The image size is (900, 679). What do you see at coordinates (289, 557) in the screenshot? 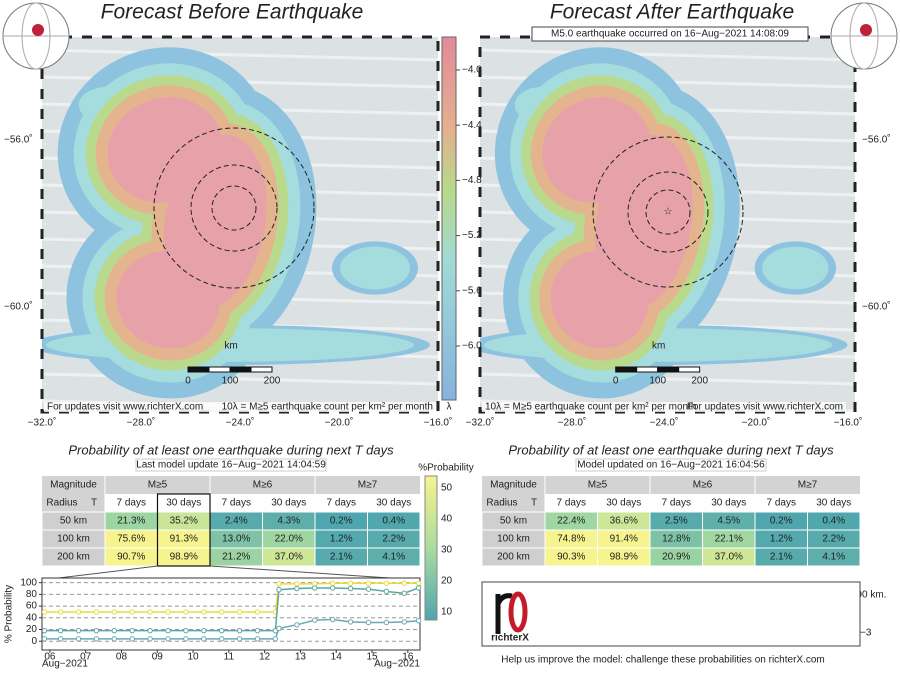
I see `table-cell-text: 37.0%` at bounding box center [289, 557].